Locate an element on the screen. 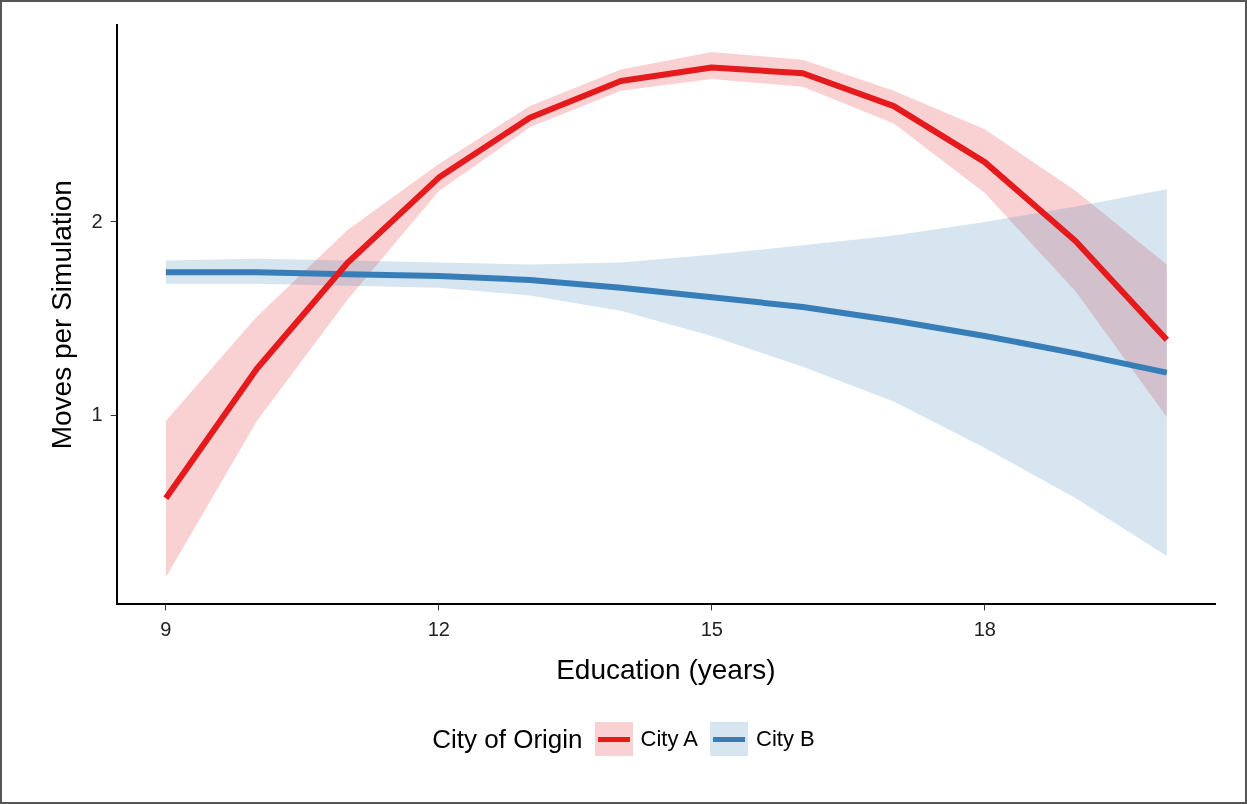  x-tick-label: 12 is located at coordinates (438, 628).